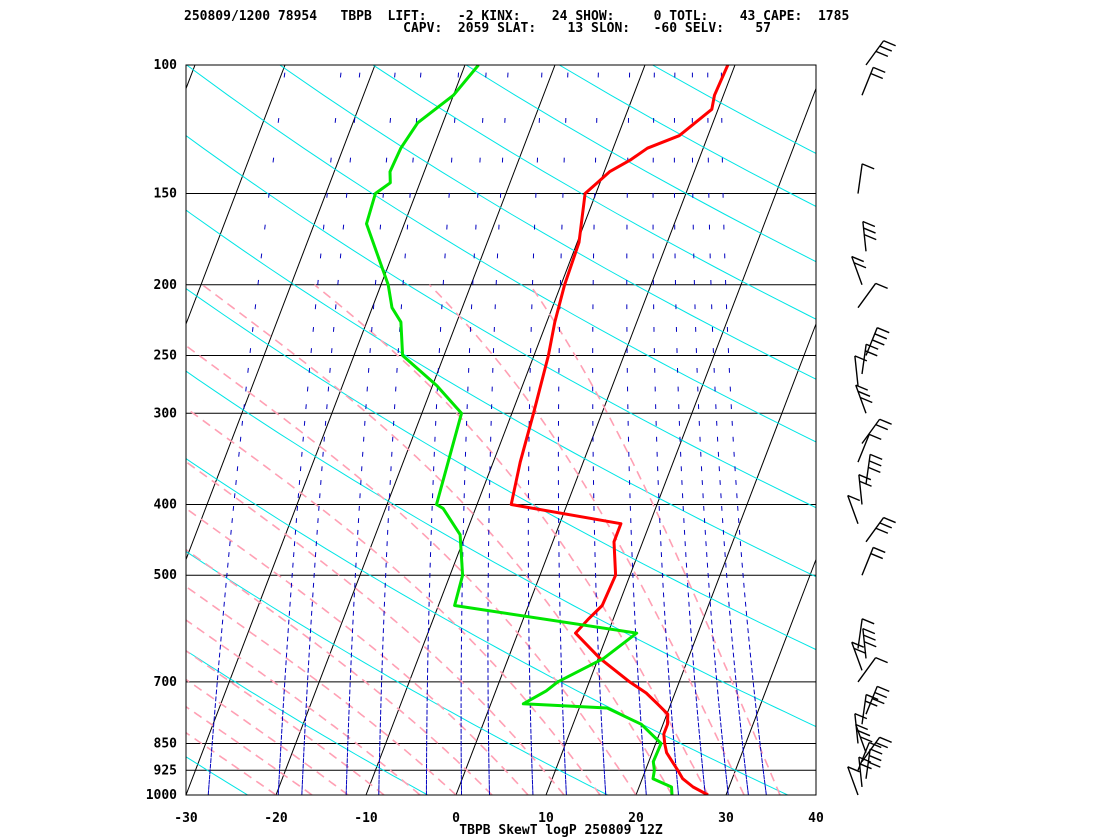 This screenshot has height=840, width=1120. Describe the element at coordinates (366, 818) in the screenshot. I see `temperature-tick-label: -10` at that location.